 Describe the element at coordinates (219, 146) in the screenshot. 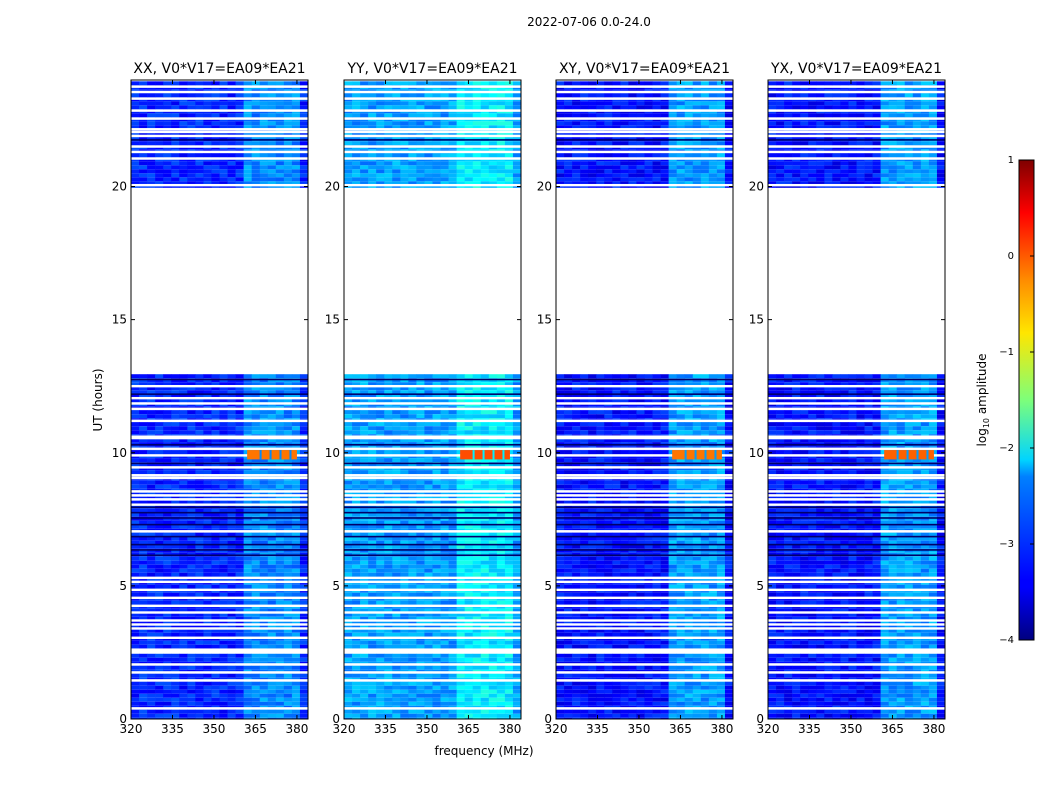

I see `flagged-row` at that location.